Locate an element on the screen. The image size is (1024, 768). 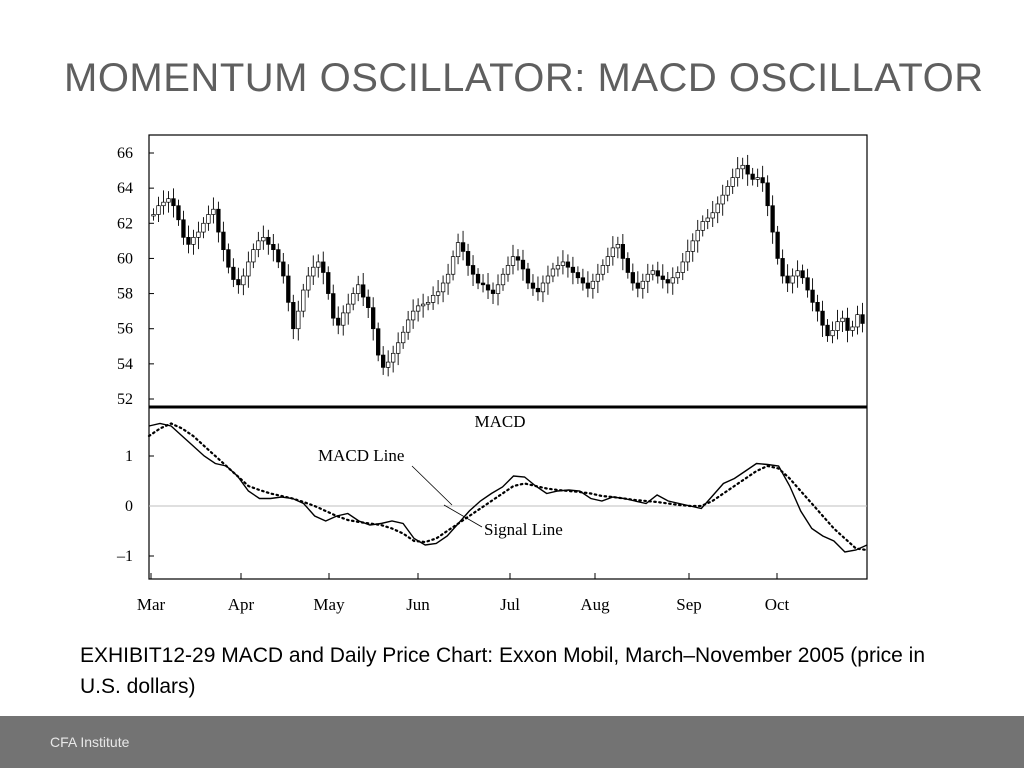
macd-y-tick-label: –1 is located at coordinates (124, 556).